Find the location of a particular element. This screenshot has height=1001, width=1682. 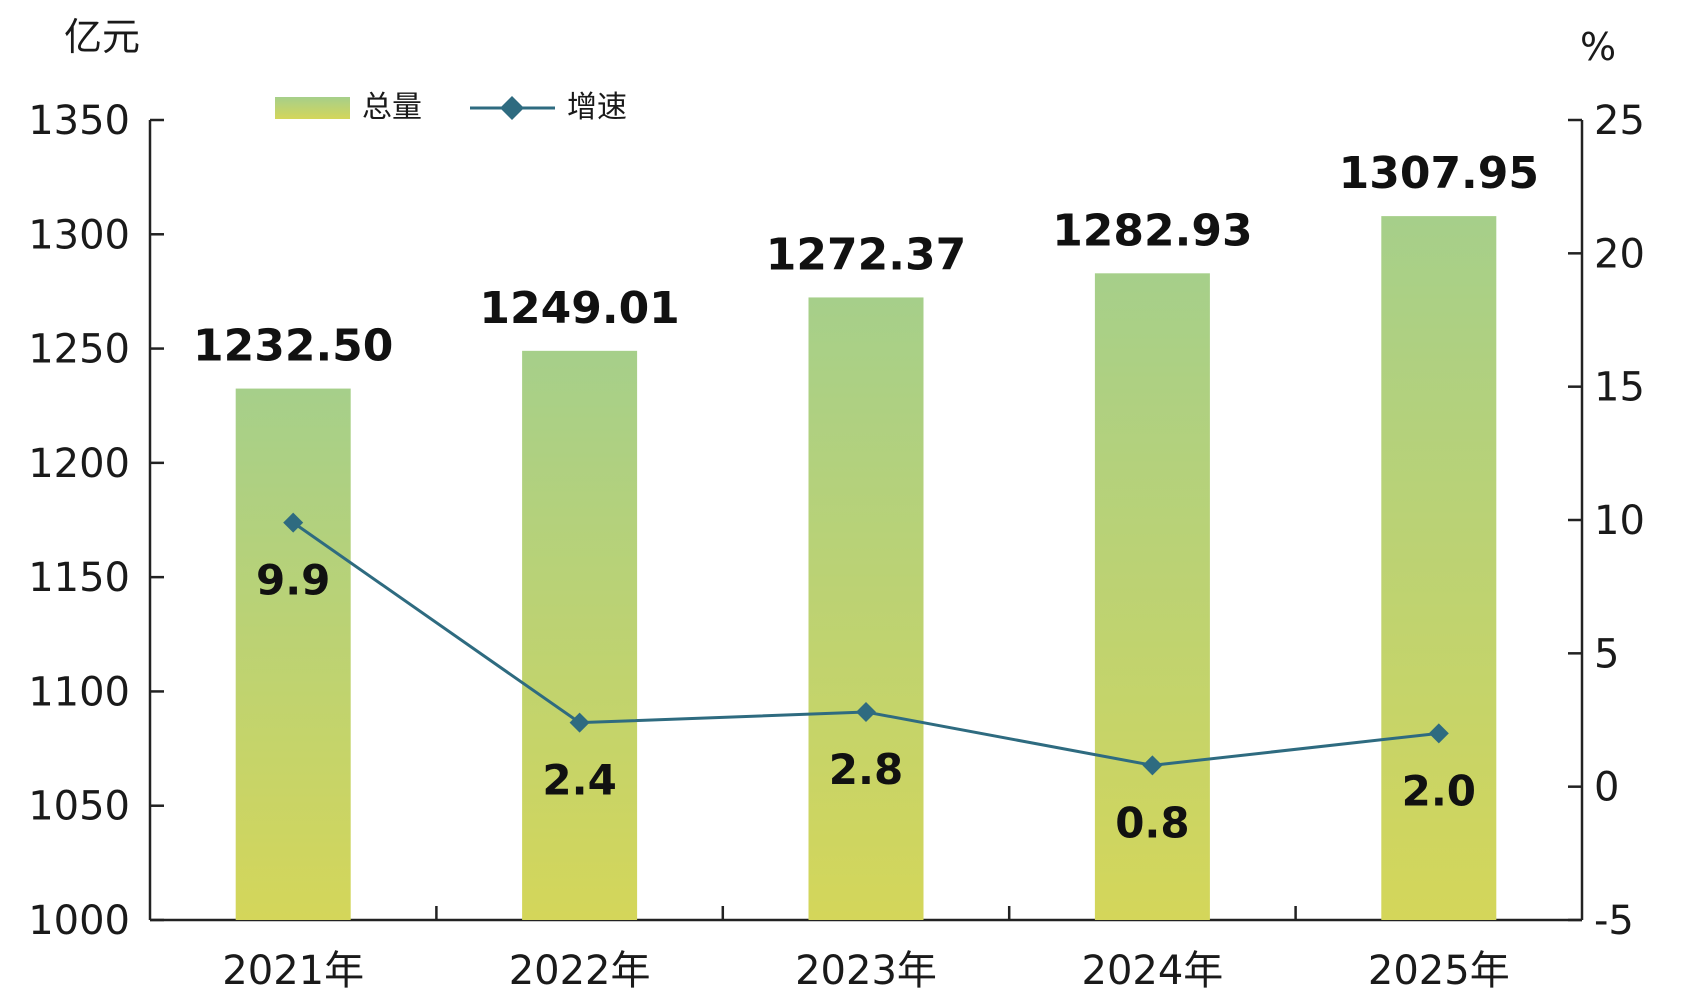

bar-value-label: 1282.93 is located at coordinates (1152, 230).